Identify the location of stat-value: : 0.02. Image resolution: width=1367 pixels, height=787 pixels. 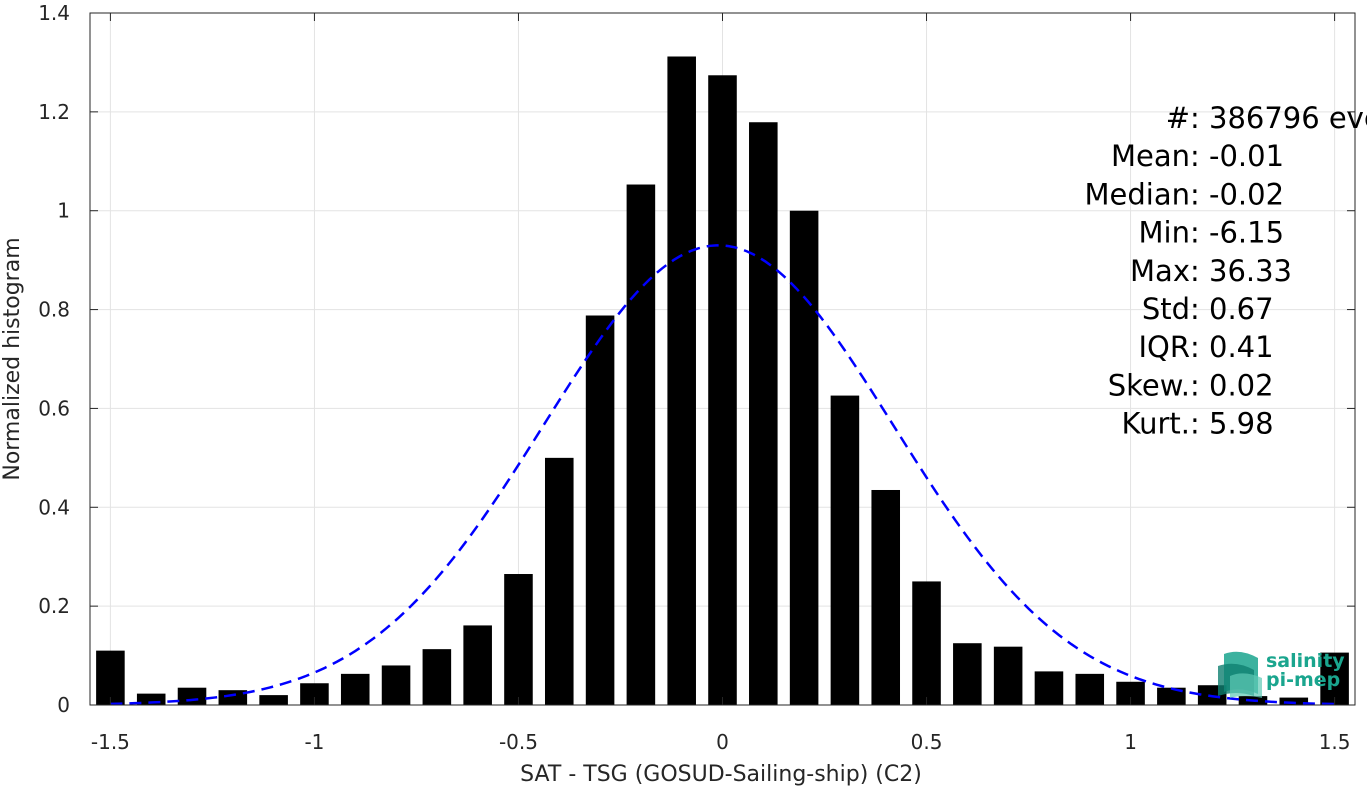
(1232, 385).